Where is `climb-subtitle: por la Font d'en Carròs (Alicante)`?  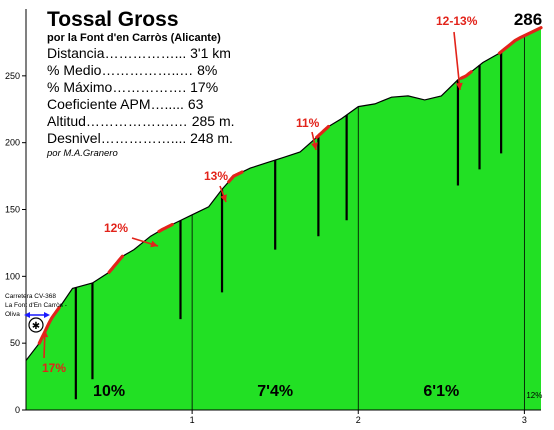
climb-subtitle: por la Font d'en Carròs (Alicante) is located at coordinates (134, 38).